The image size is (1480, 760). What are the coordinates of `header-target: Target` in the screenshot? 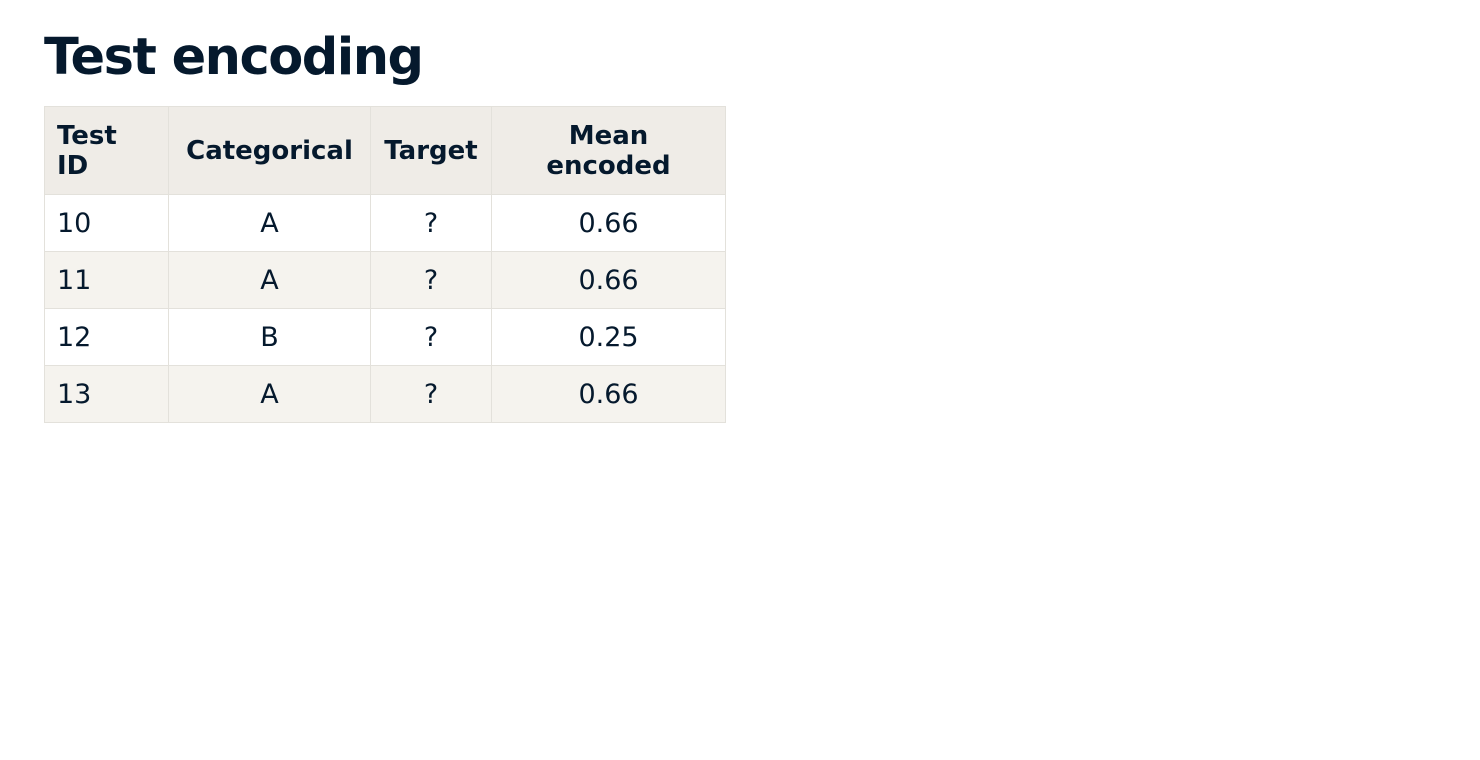 It's located at (431, 150).